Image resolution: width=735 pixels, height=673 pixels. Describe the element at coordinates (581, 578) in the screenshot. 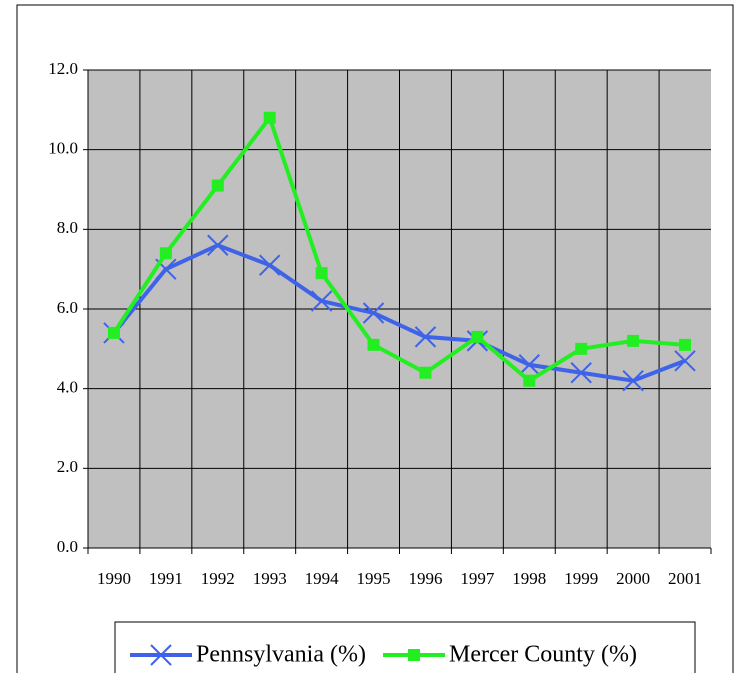

I see `x-tick-label: 1999` at that location.